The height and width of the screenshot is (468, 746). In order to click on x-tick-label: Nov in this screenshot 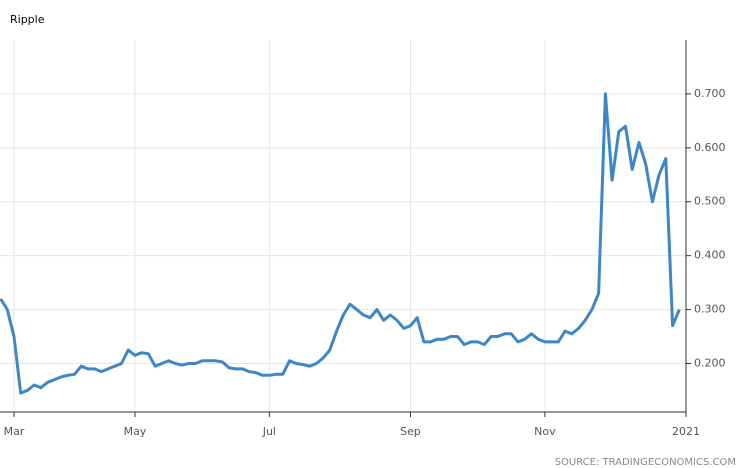, I will do `click(545, 431)`.